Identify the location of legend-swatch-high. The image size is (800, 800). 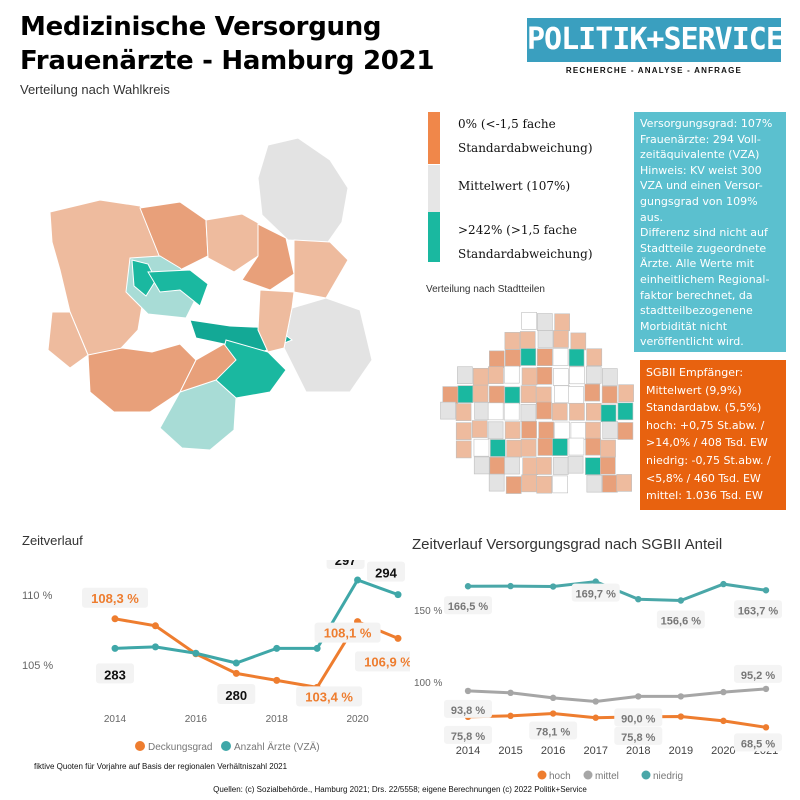
(434, 237).